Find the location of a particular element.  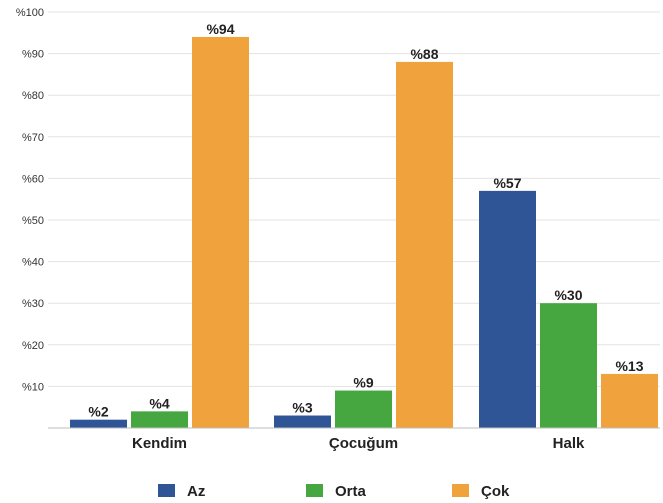

legend-label: Orta is located at coordinates (351, 491).